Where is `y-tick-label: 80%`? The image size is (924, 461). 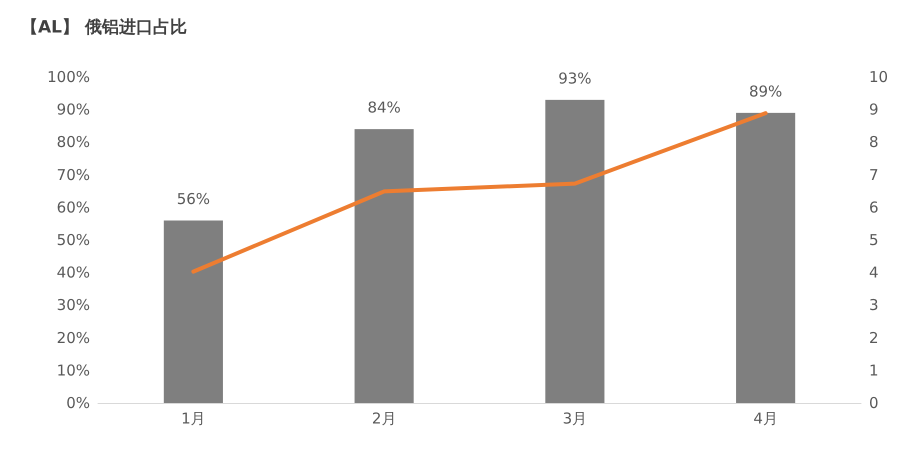 y-tick-label: 80% is located at coordinates (73, 142).